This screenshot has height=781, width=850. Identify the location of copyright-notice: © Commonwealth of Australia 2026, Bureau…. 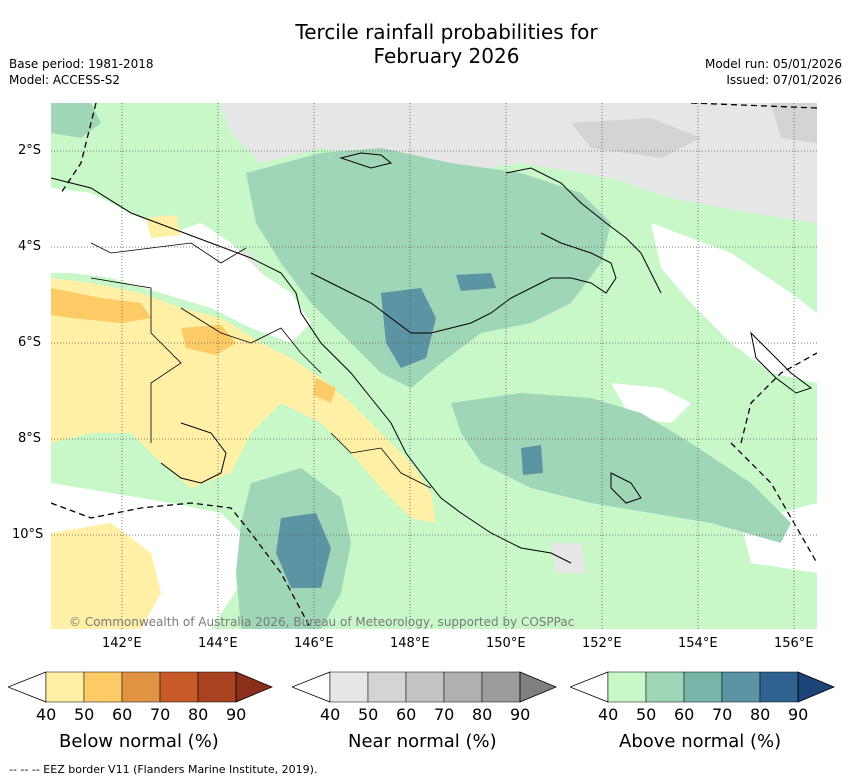
(321, 622).